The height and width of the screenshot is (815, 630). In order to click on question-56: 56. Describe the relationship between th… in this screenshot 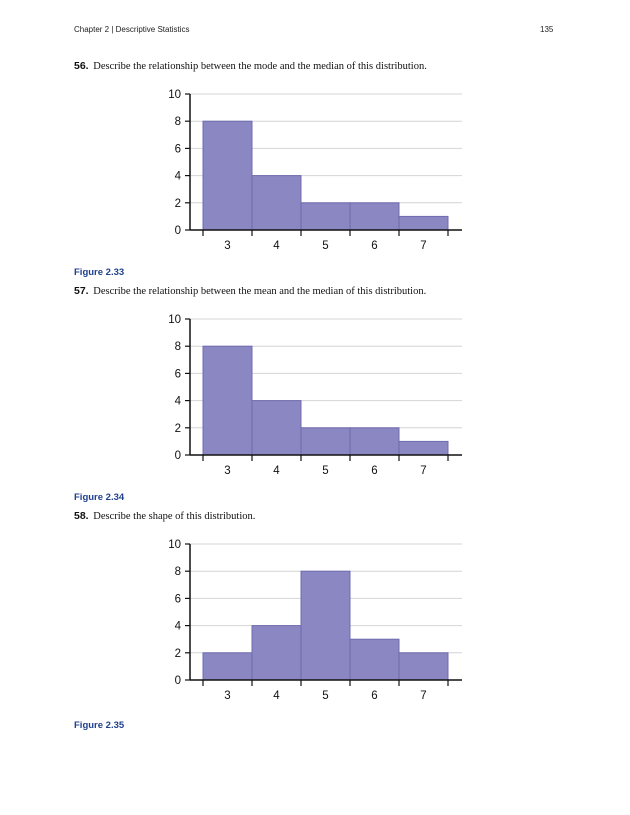, I will do `click(250, 66)`.